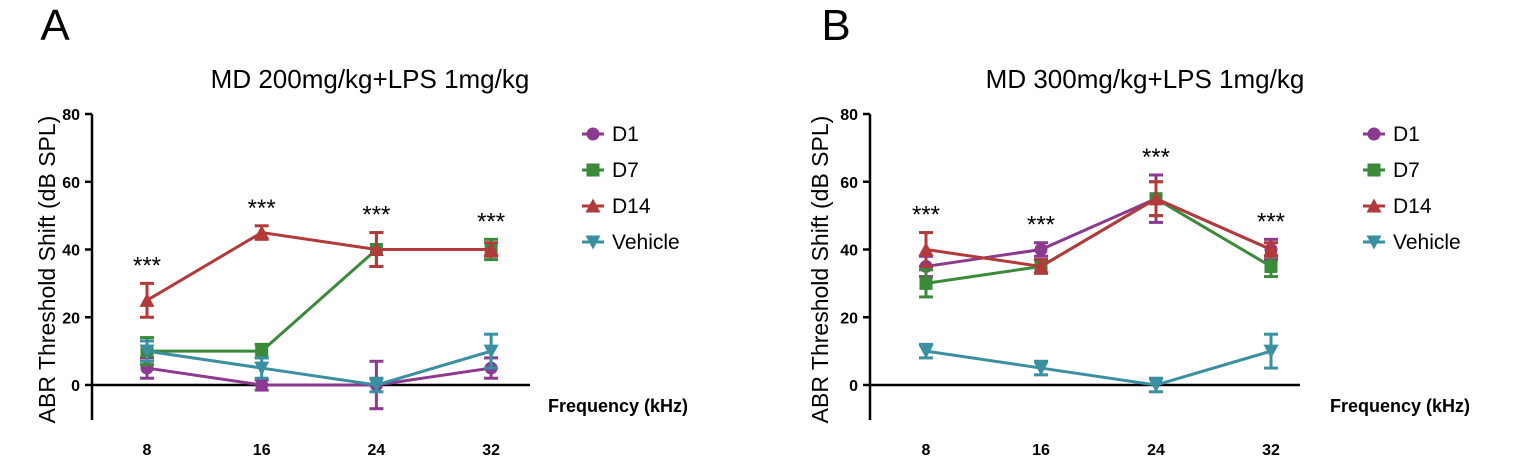 The height and width of the screenshot is (468, 1535). Describe the element at coordinates (55, 25) in the screenshot. I see `panel-letter: A` at that location.